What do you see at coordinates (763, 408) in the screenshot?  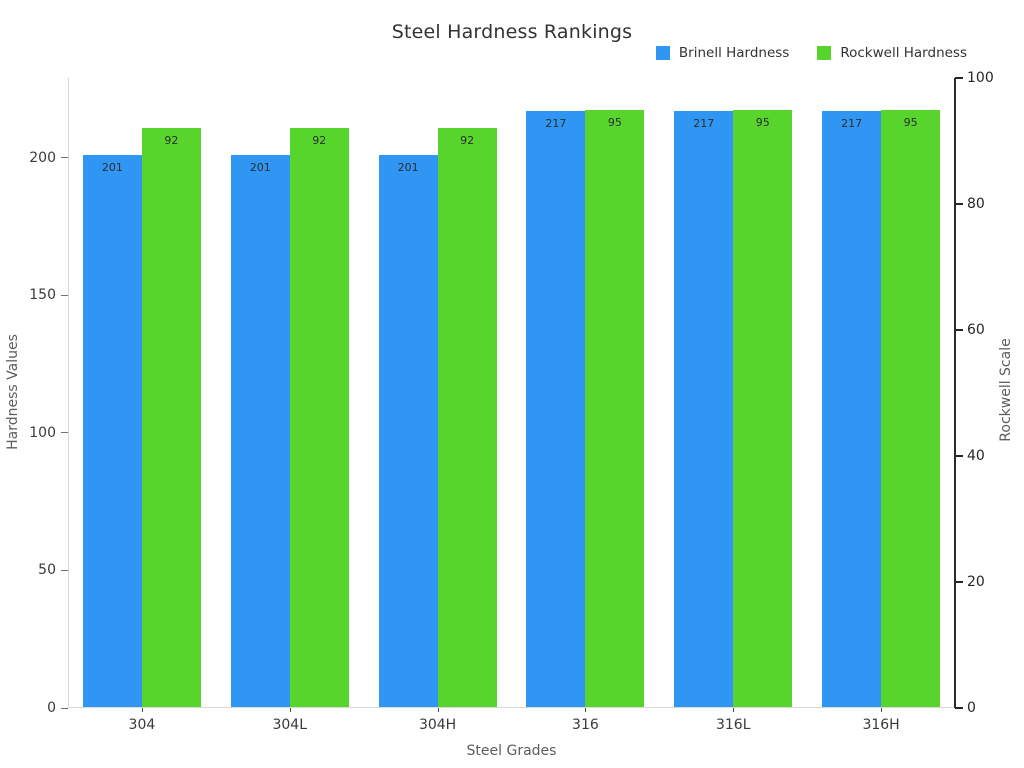 I see `bar-rockwell-316L: 95` at bounding box center [763, 408].